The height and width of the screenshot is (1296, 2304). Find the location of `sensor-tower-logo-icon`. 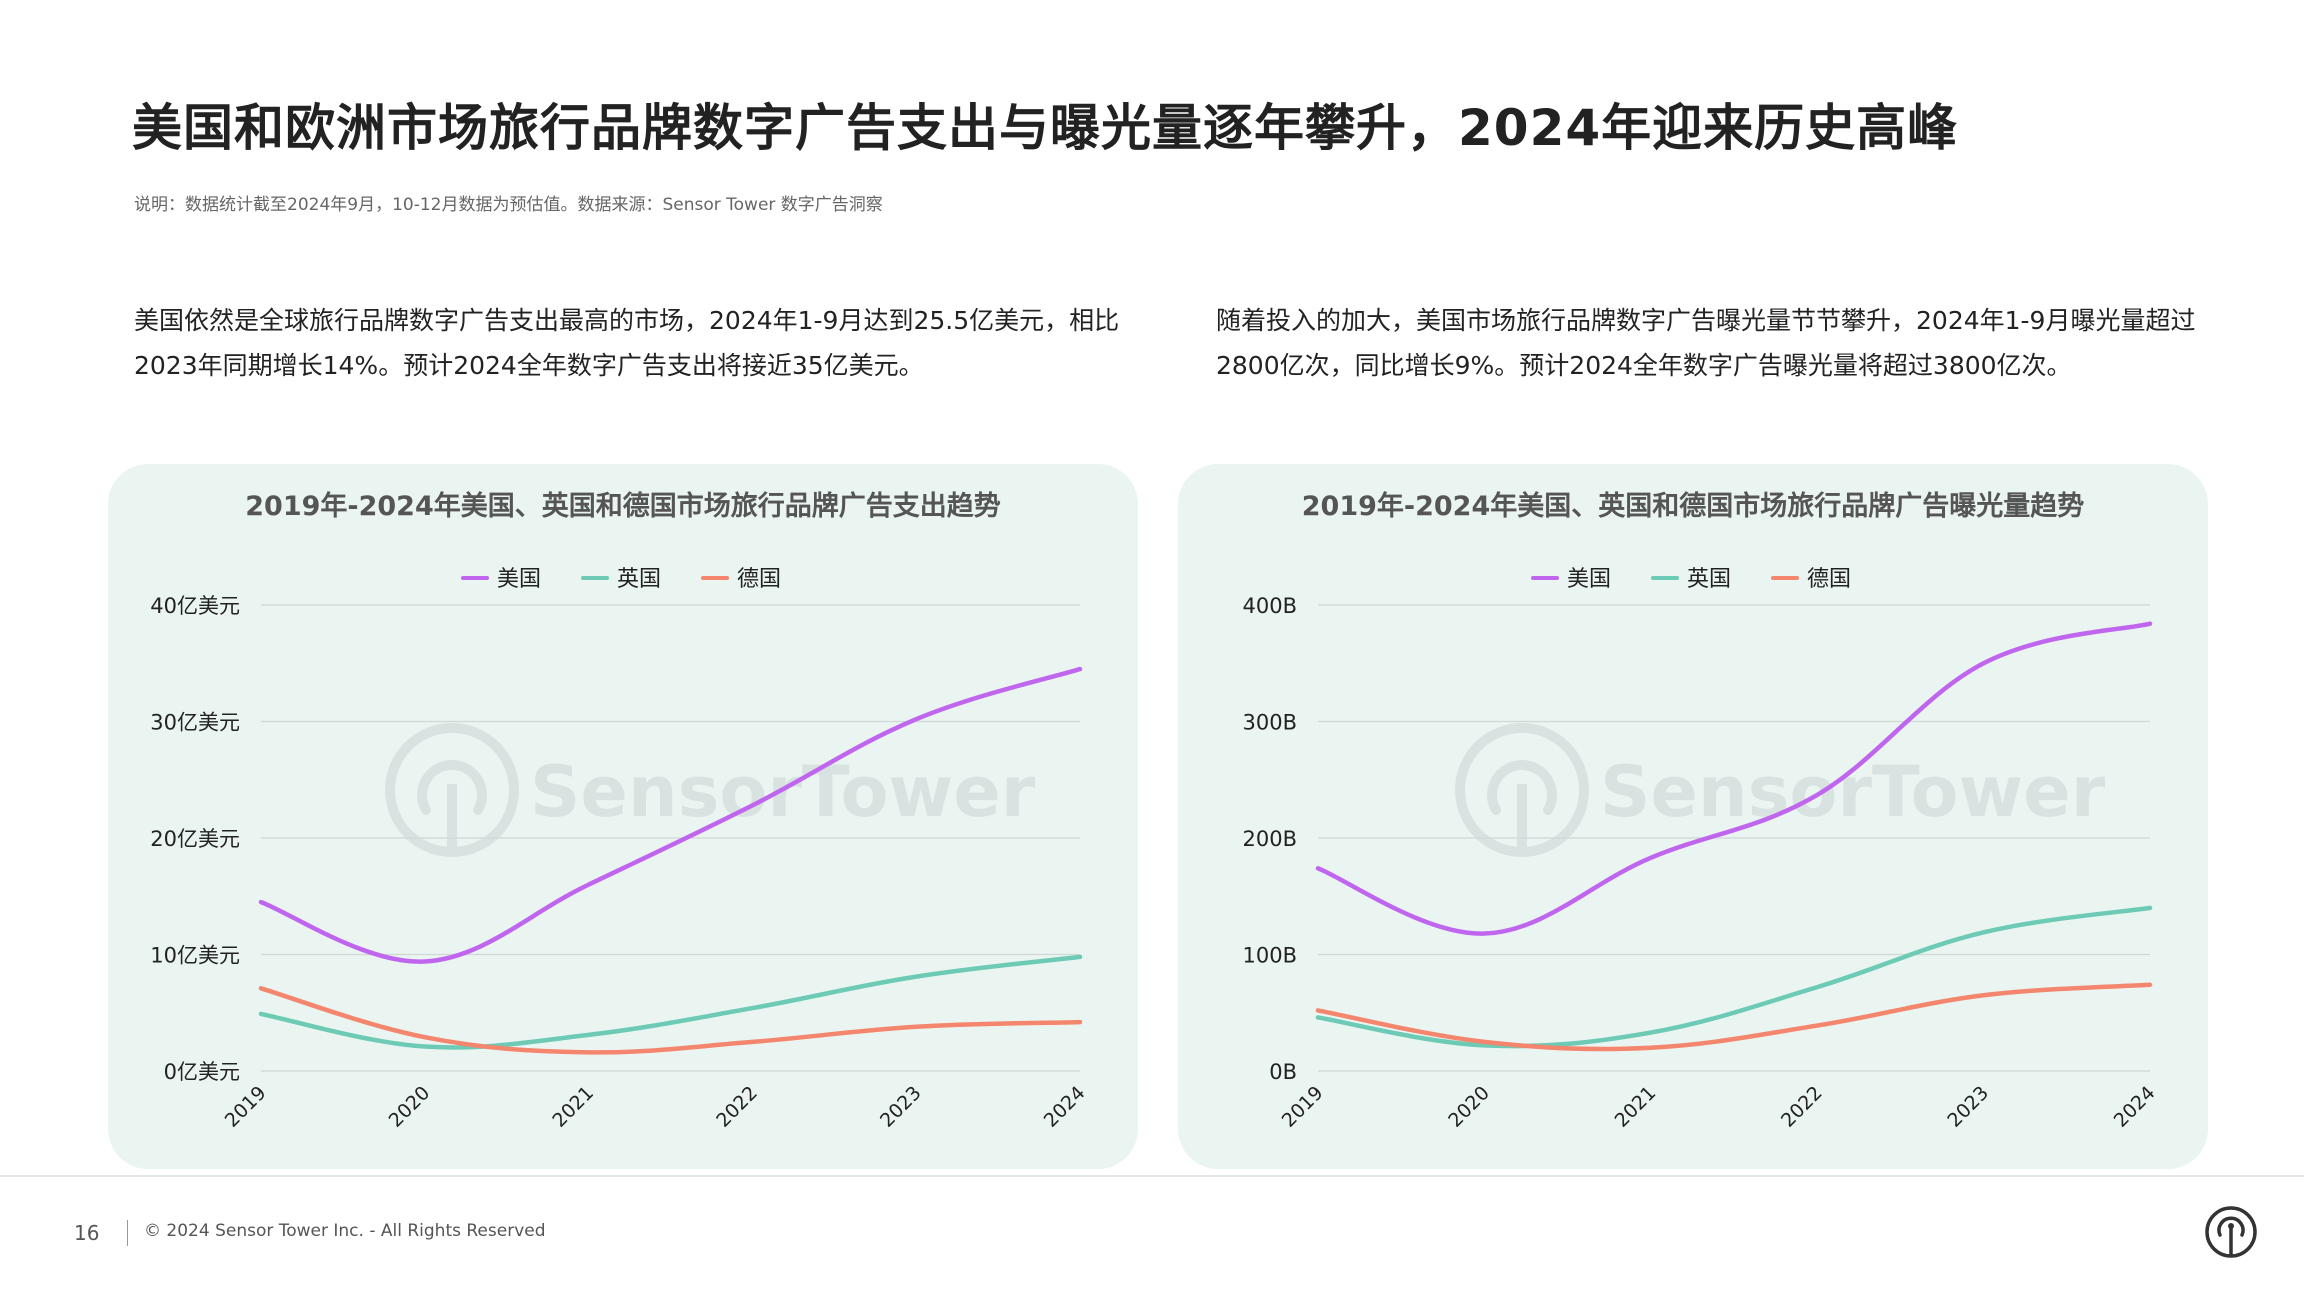

sensor-tower-logo-icon is located at coordinates (2231, 1232).